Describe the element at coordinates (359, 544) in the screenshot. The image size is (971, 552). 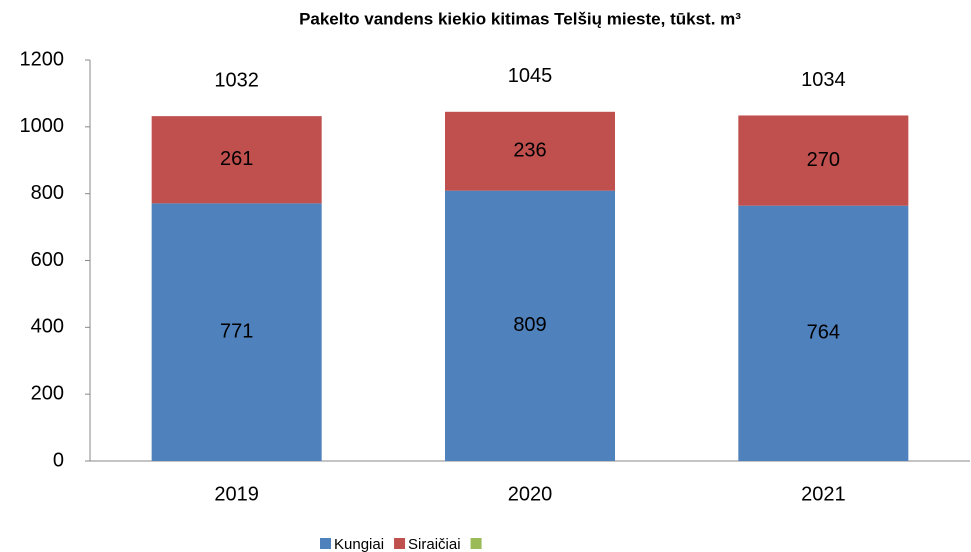
I see `legend-label: Kungiai` at that location.